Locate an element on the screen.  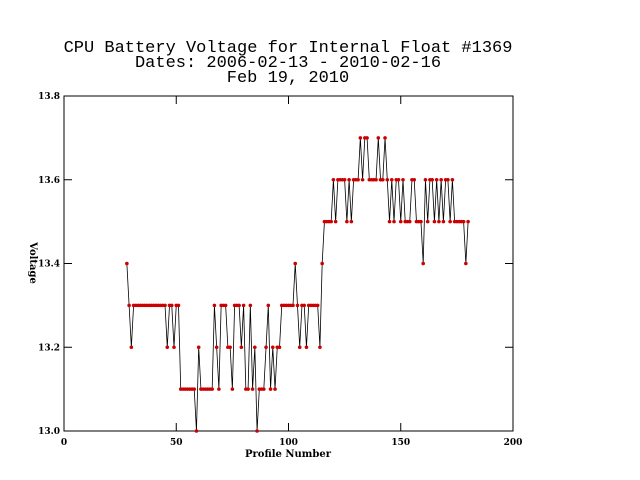
y-tick-label: 13.6 is located at coordinates (49, 181).